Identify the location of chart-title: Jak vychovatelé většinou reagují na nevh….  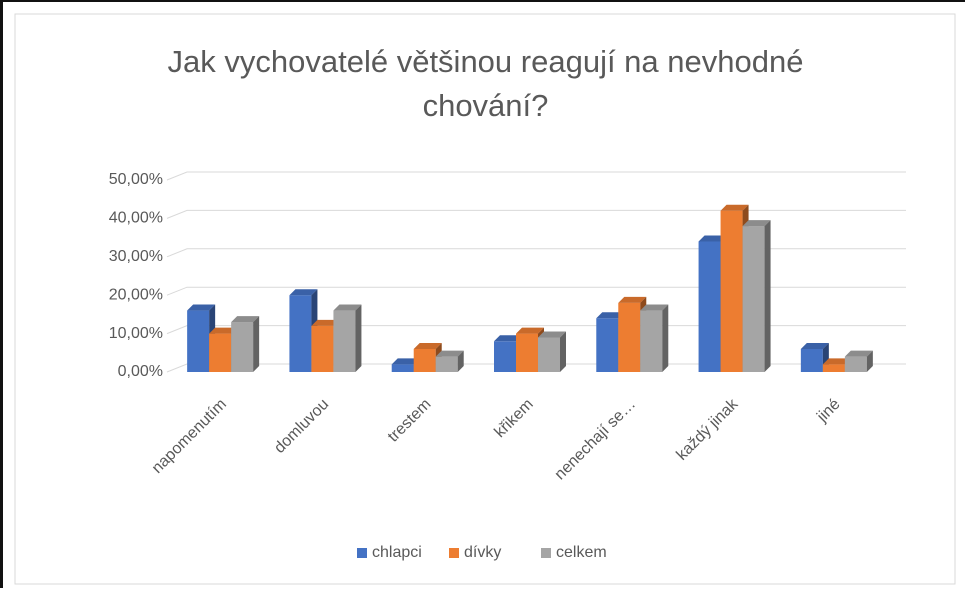
(485, 83).